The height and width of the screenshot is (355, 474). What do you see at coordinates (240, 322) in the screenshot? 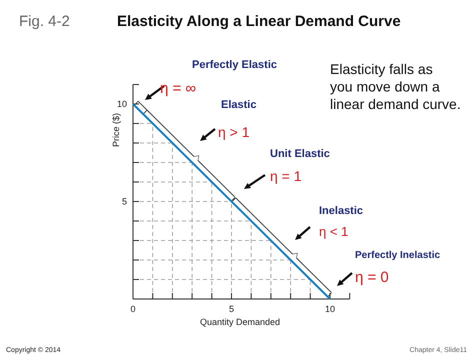
I see `x-axis-title: Quantity Demanded` at bounding box center [240, 322].